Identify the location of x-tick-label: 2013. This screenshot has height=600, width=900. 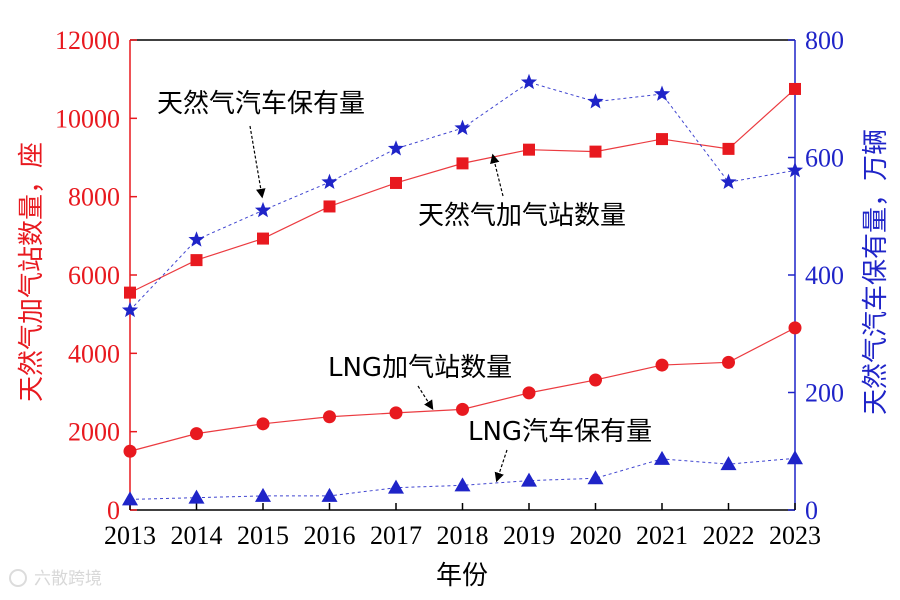
(130, 535).